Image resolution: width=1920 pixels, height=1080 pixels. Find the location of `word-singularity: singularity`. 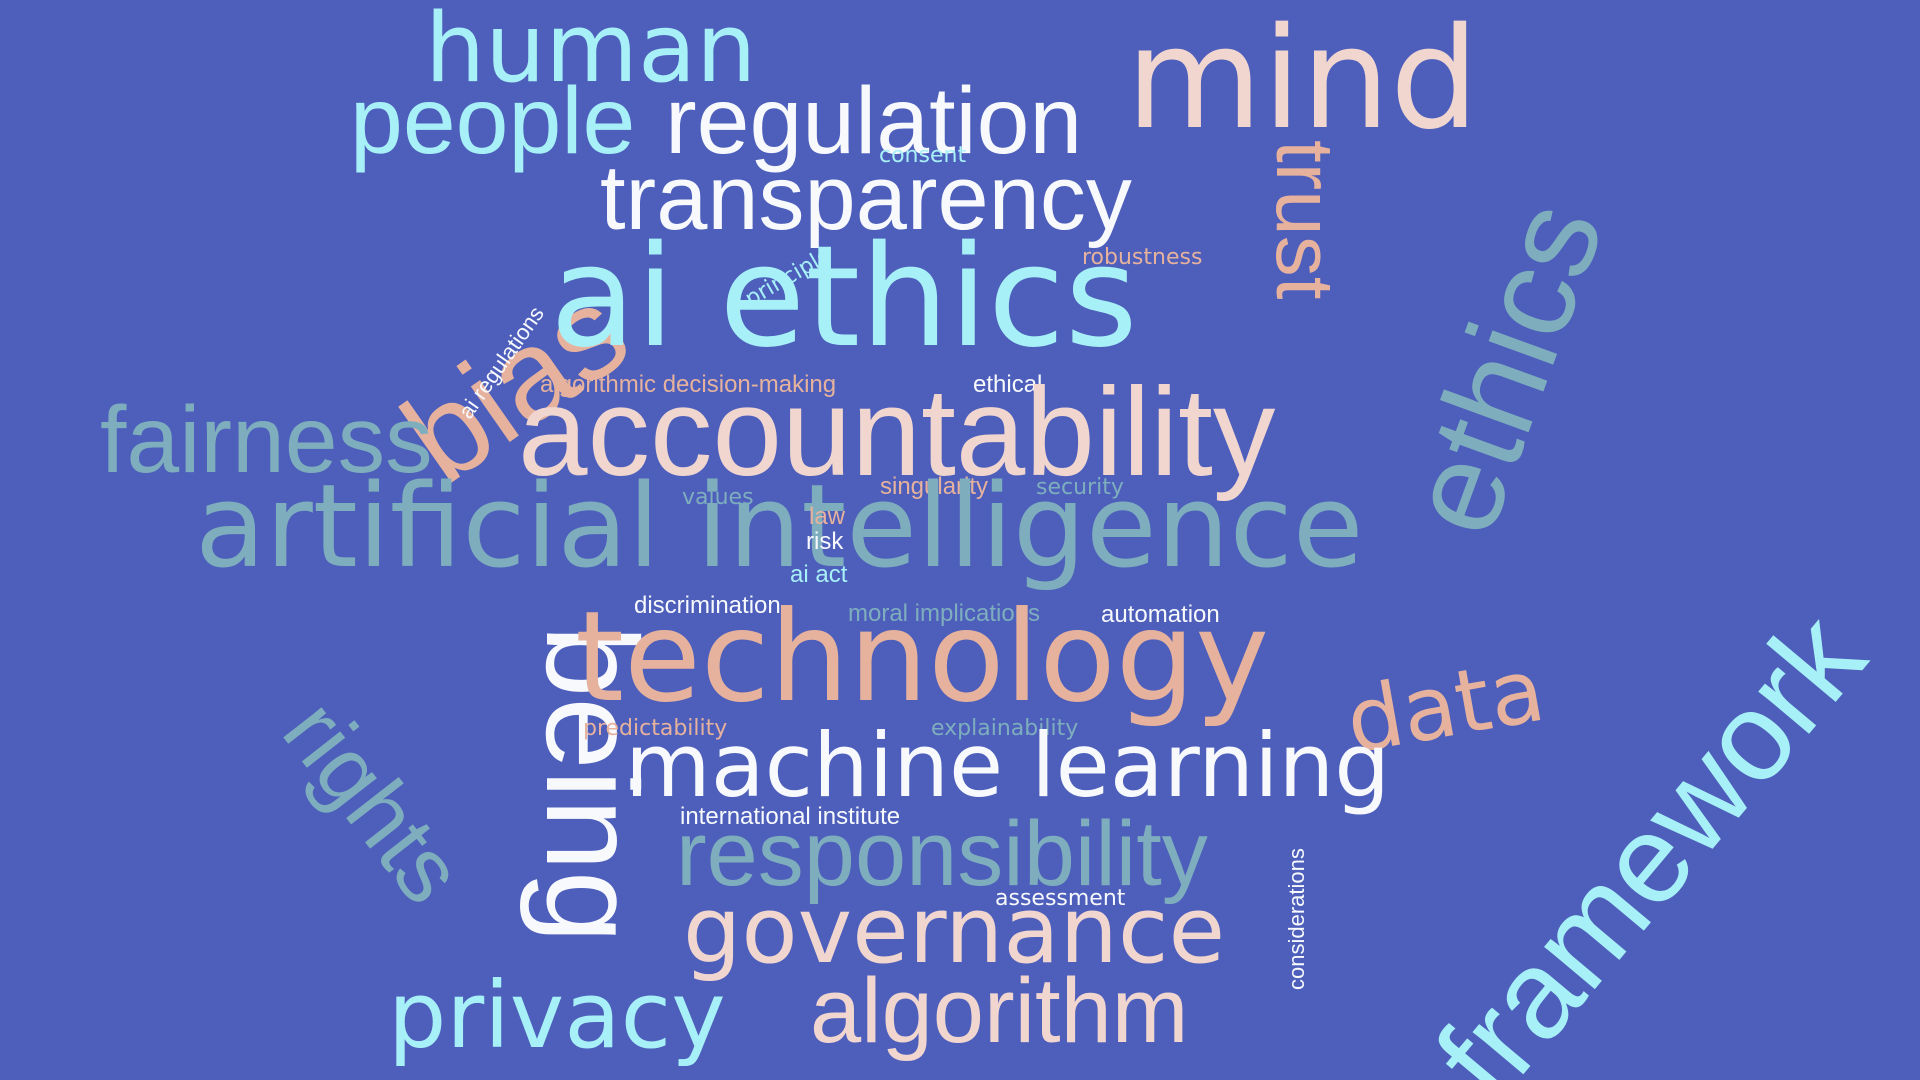

word-singularity: singularity is located at coordinates (934, 486).